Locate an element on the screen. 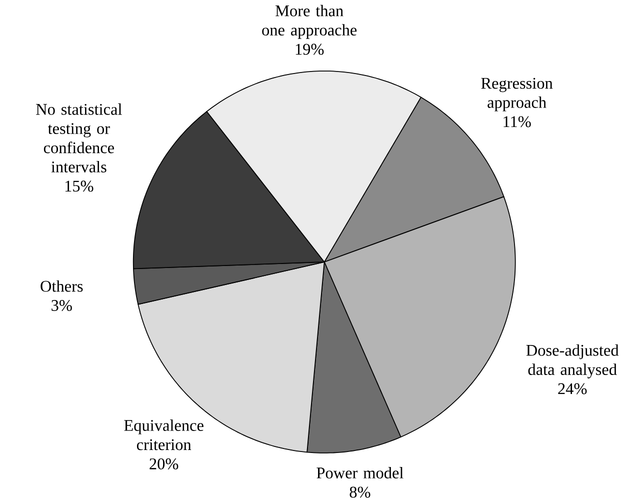  data-label: 15% is located at coordinates (79, 186).